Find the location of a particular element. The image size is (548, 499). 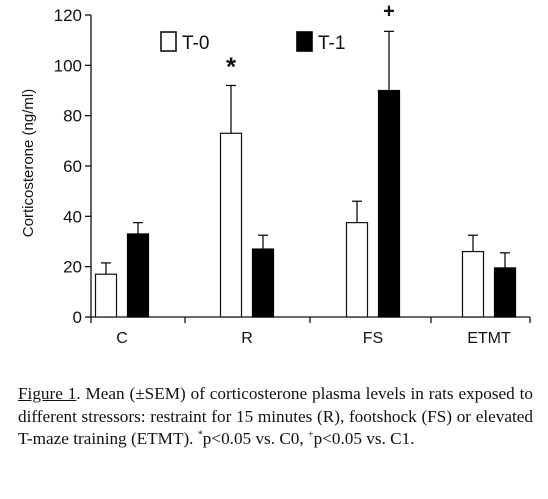

bar-t-1-etmt is located at coordinates (505, 292).